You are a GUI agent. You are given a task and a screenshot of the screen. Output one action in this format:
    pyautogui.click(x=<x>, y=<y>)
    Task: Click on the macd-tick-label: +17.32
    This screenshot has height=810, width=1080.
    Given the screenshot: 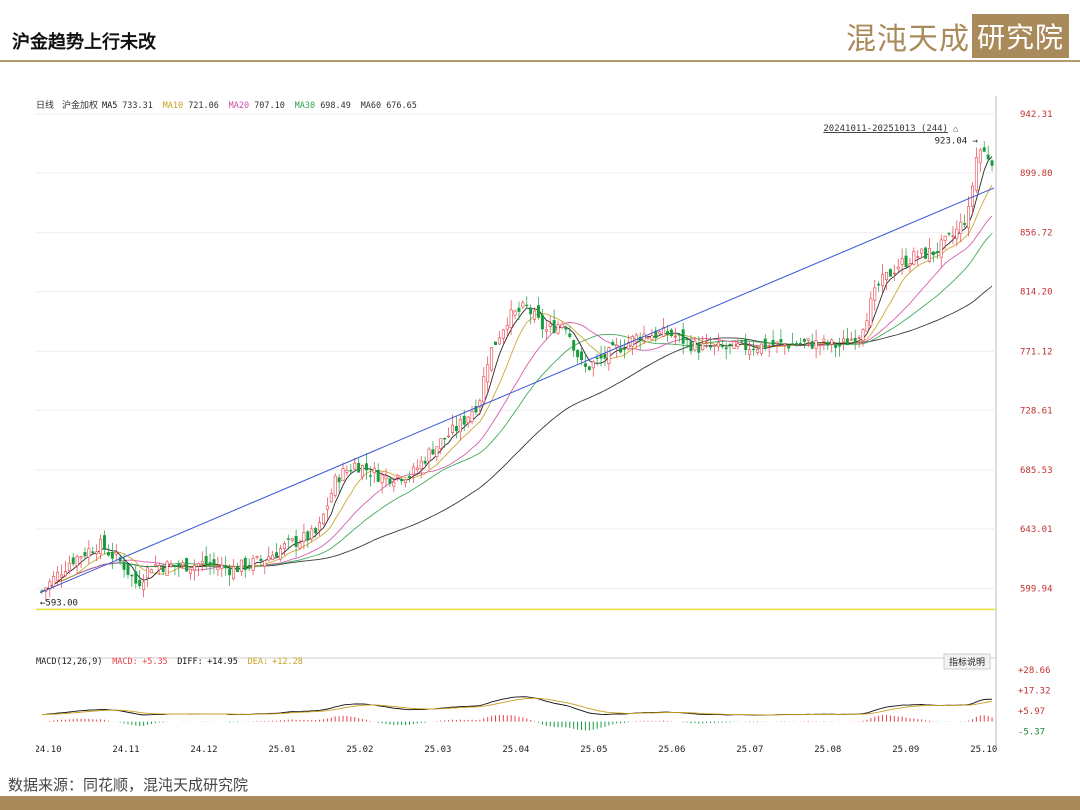 What is the action you would take?
    pyautogui.click(x=1034, y=692)
    